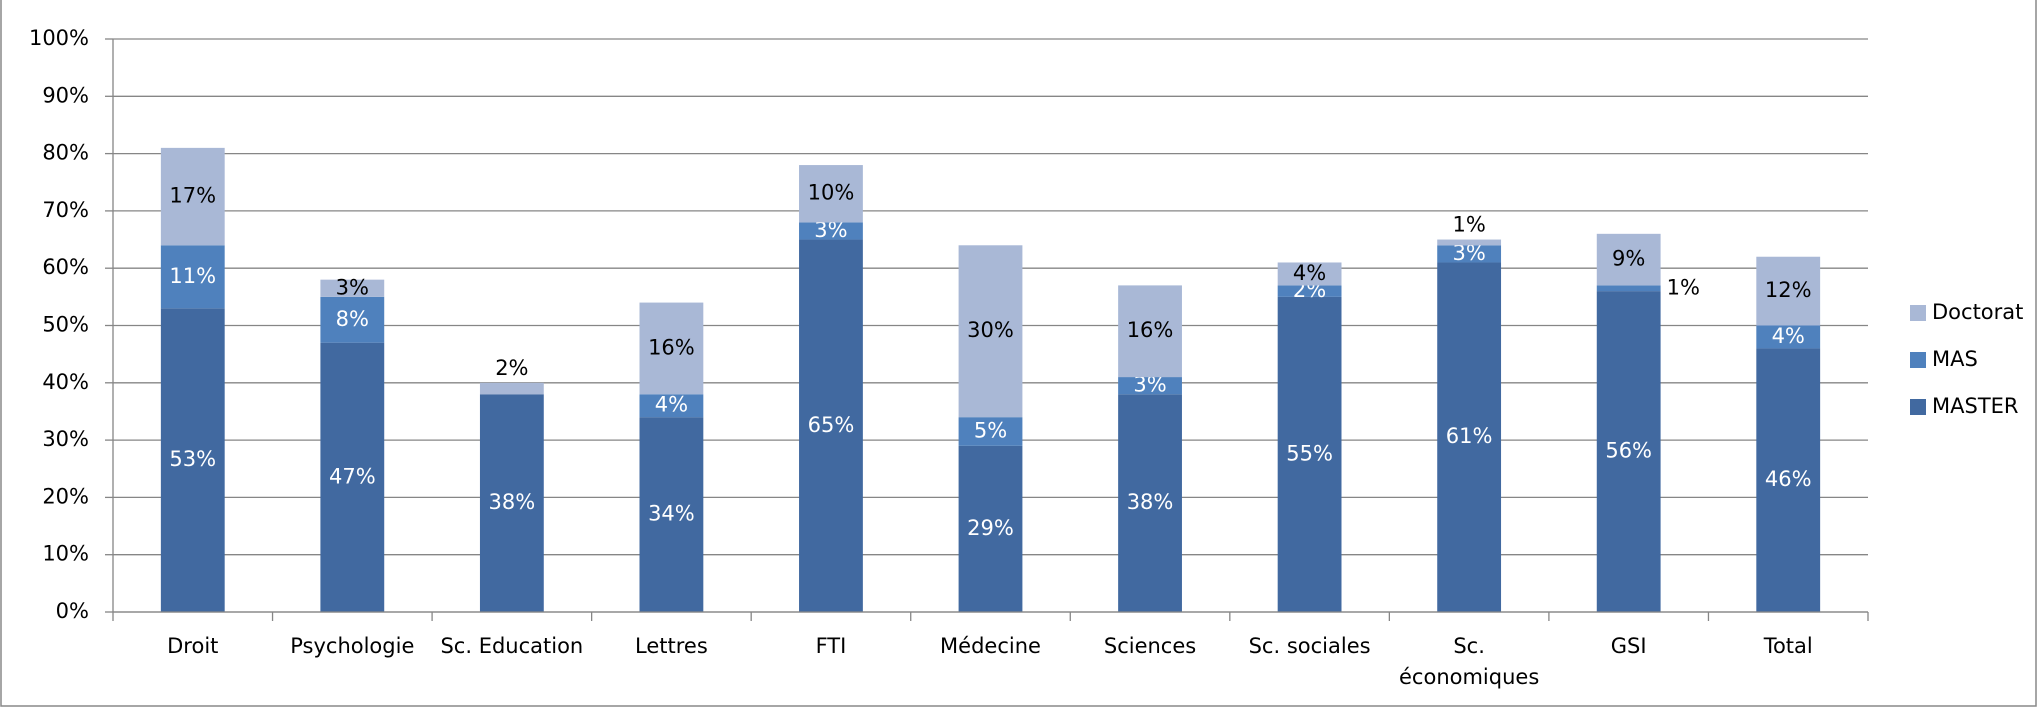 The height and width of the screenshot is (707, 2037). Describe the element at coordinates (1469, 677) in the screenshot. I see `x-tick-label-line: économiques` at that location.